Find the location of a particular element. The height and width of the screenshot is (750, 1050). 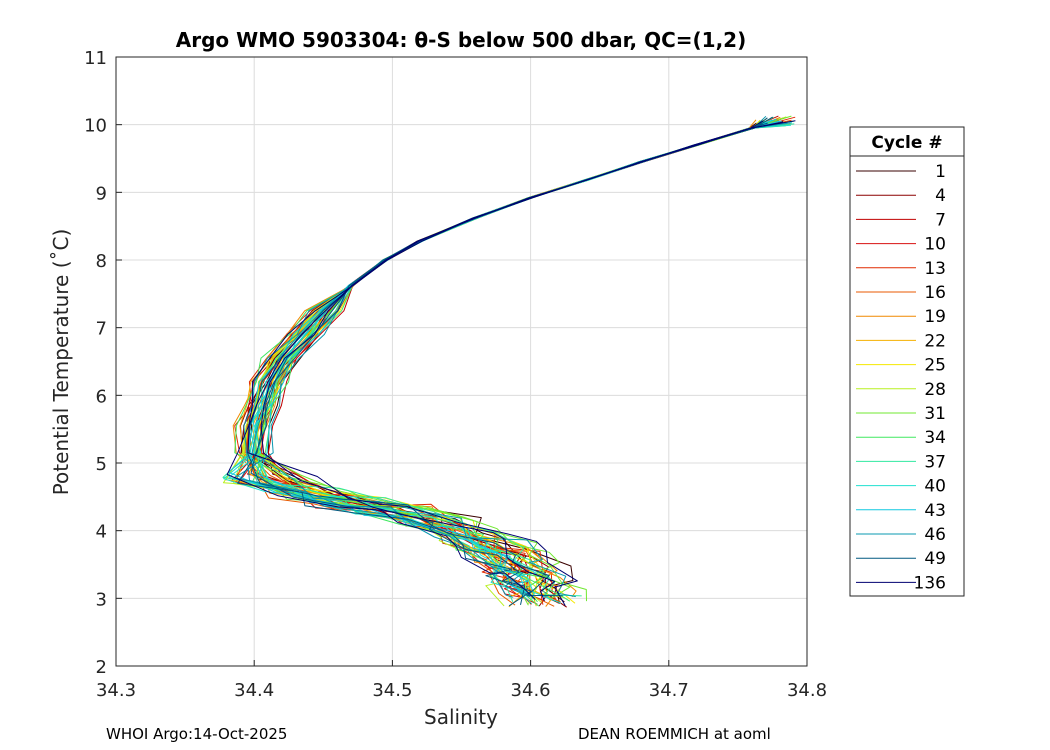

legend-label: 49 is located at coordinates (935, 559).